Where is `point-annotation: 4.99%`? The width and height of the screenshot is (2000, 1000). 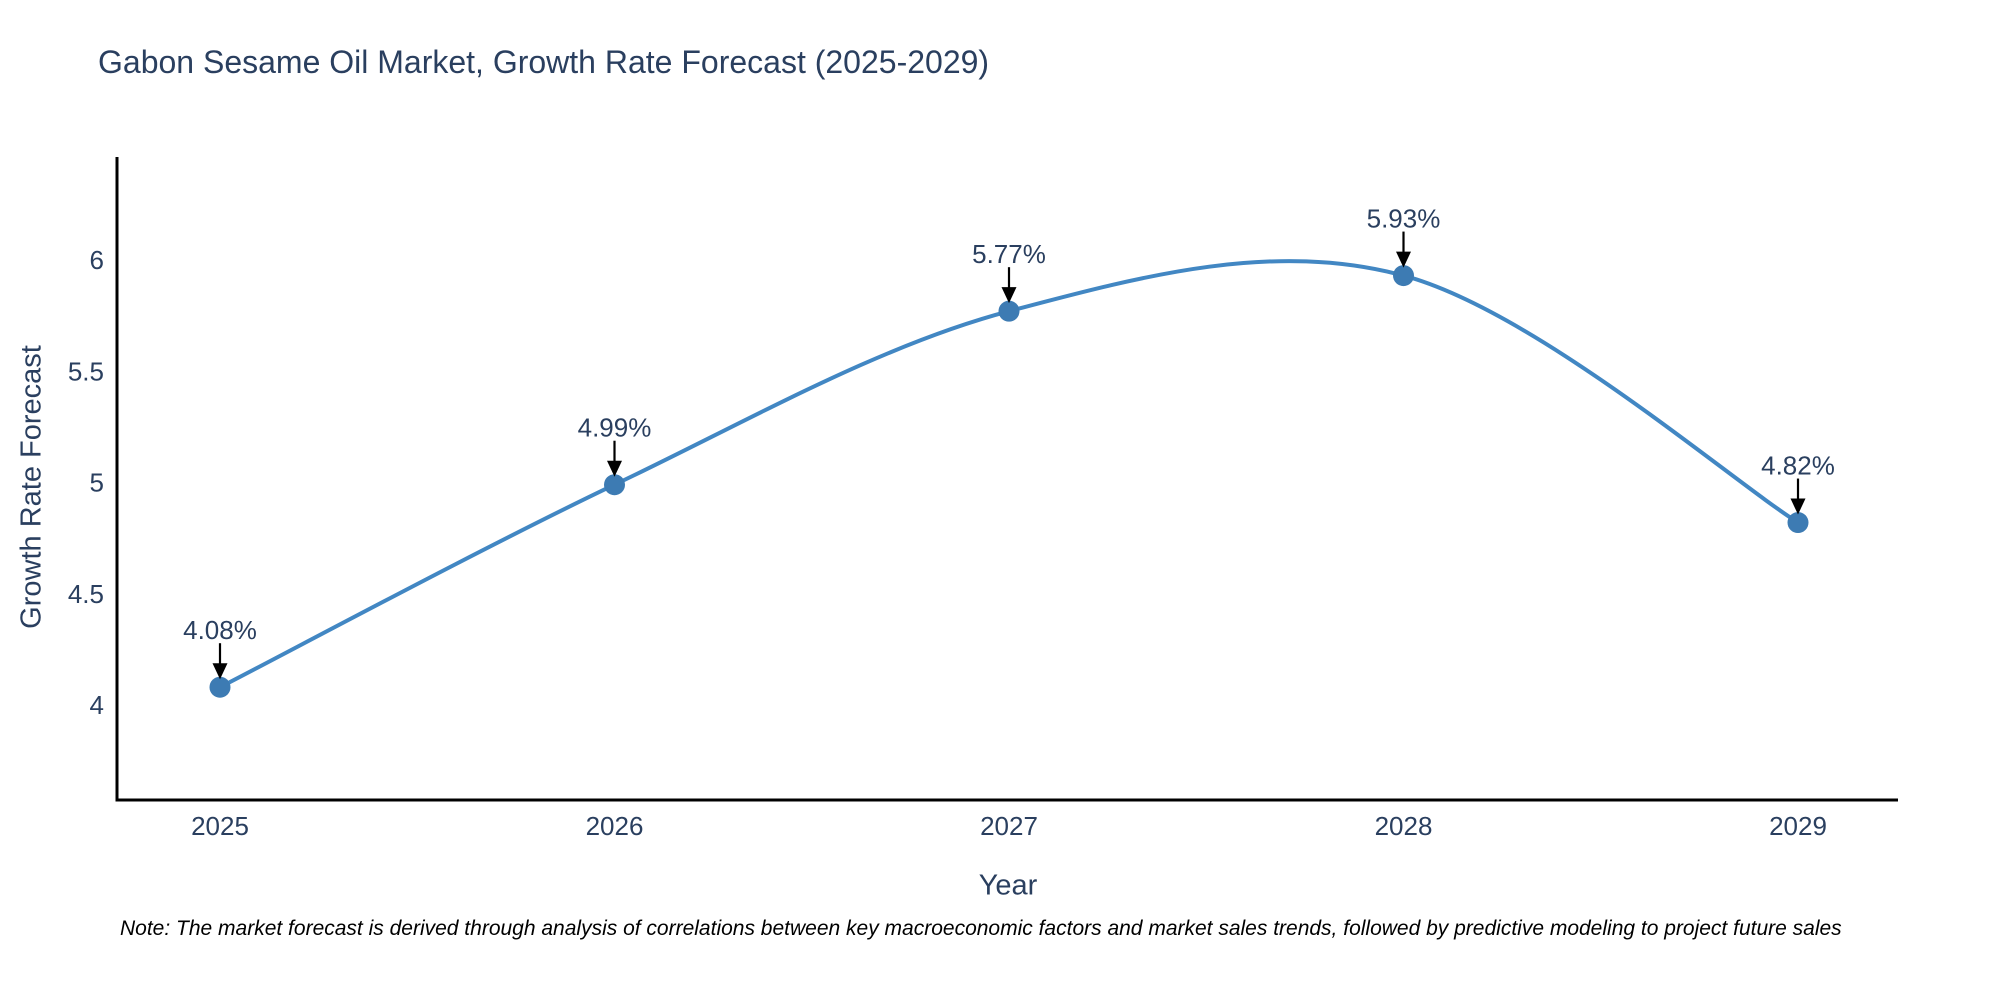
point-annotation: 4.99% is located at coordinates (615, 445).